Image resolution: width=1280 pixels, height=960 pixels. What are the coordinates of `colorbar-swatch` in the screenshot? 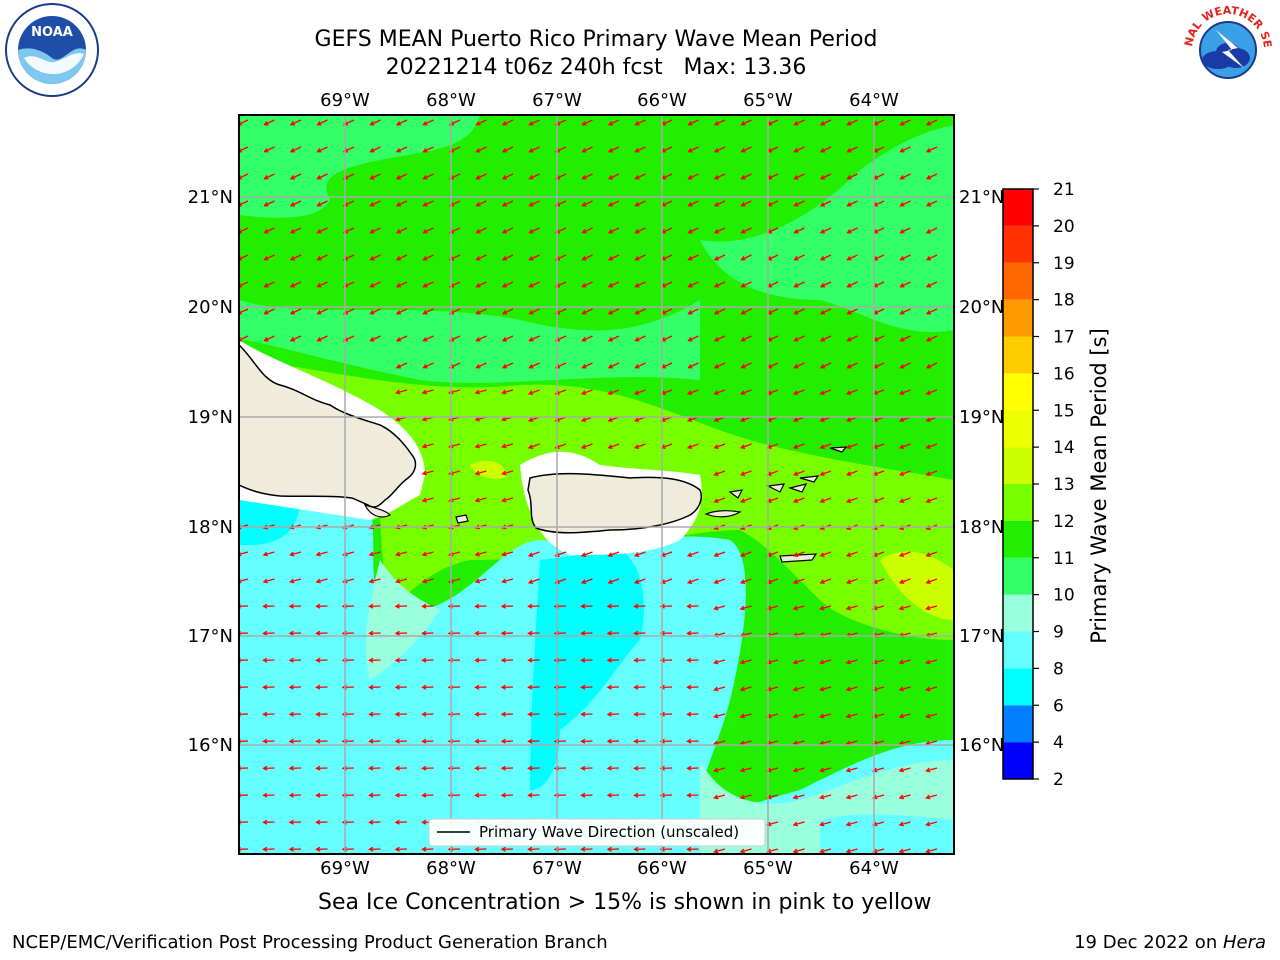 It's located at (1018, 318).